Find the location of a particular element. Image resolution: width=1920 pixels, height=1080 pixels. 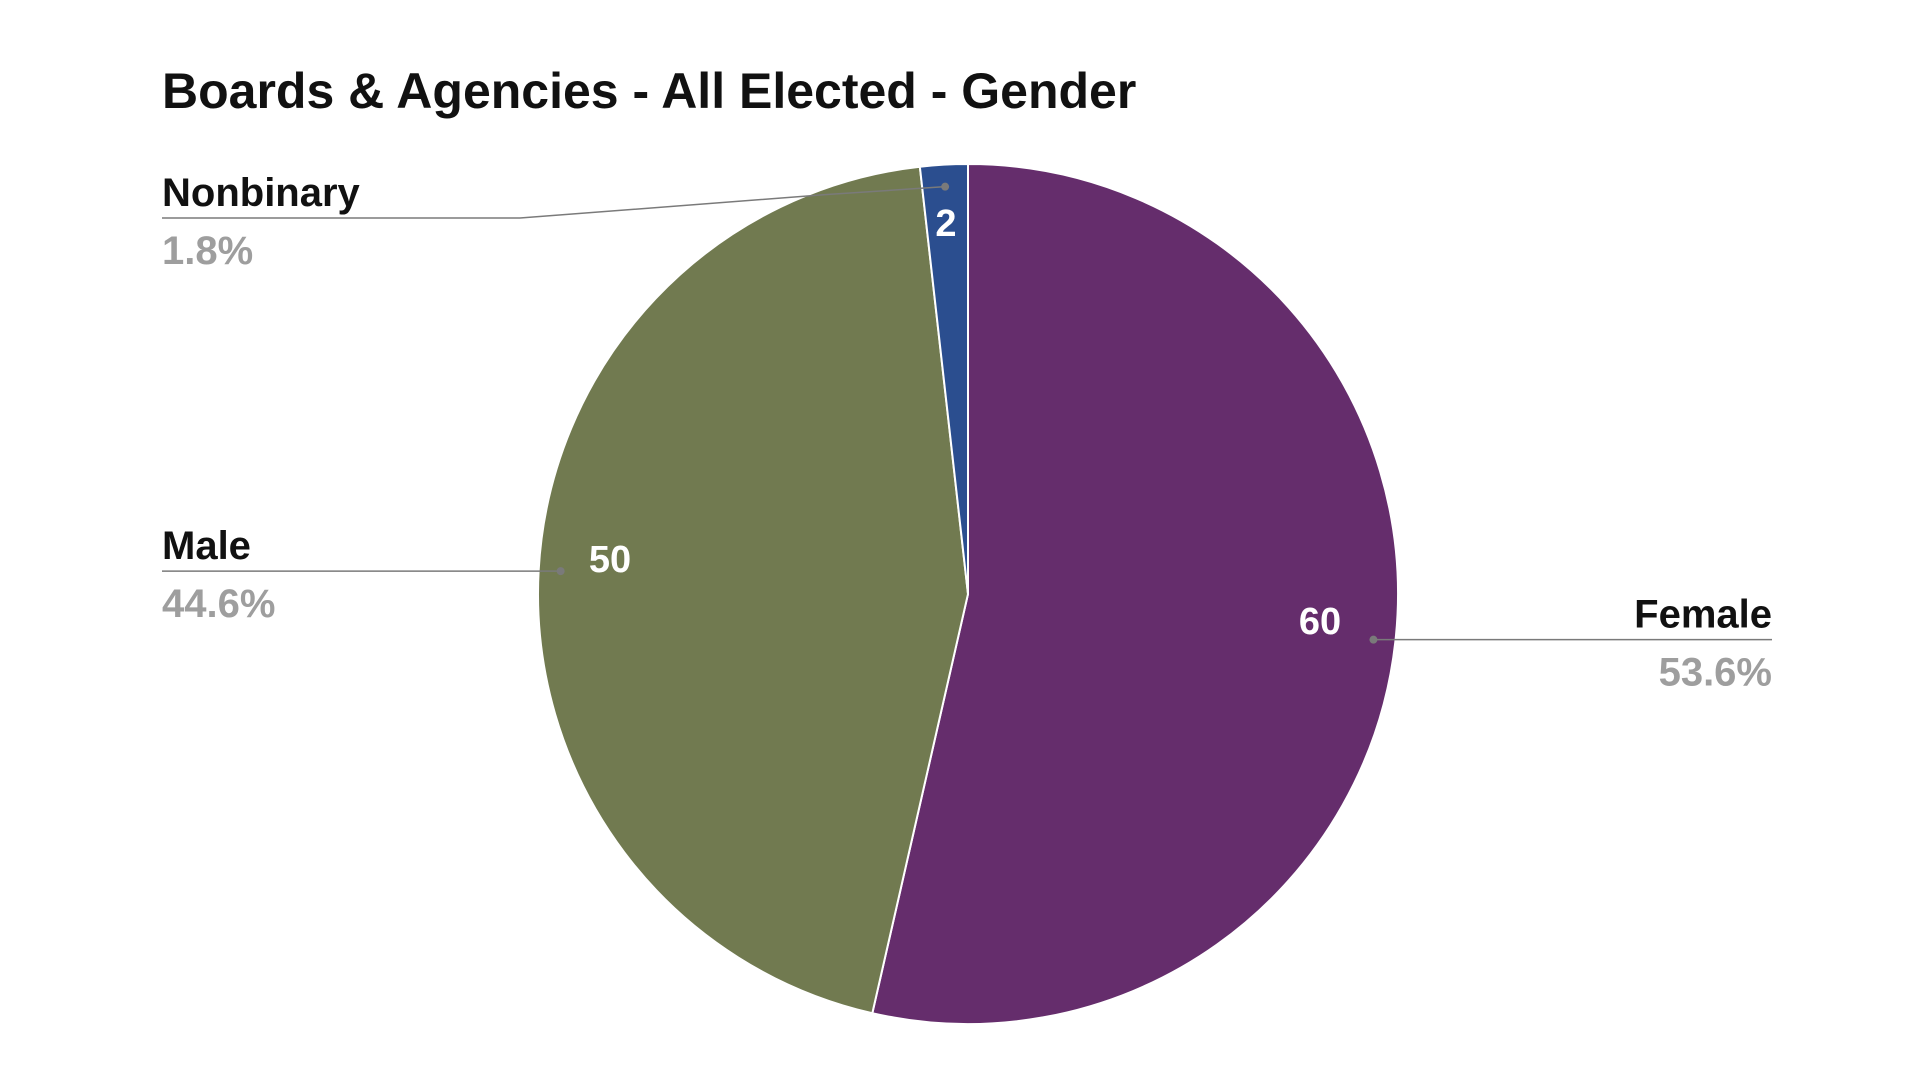

percent-label-nonbinary: 1.8% is located at coordinates (207, 251).